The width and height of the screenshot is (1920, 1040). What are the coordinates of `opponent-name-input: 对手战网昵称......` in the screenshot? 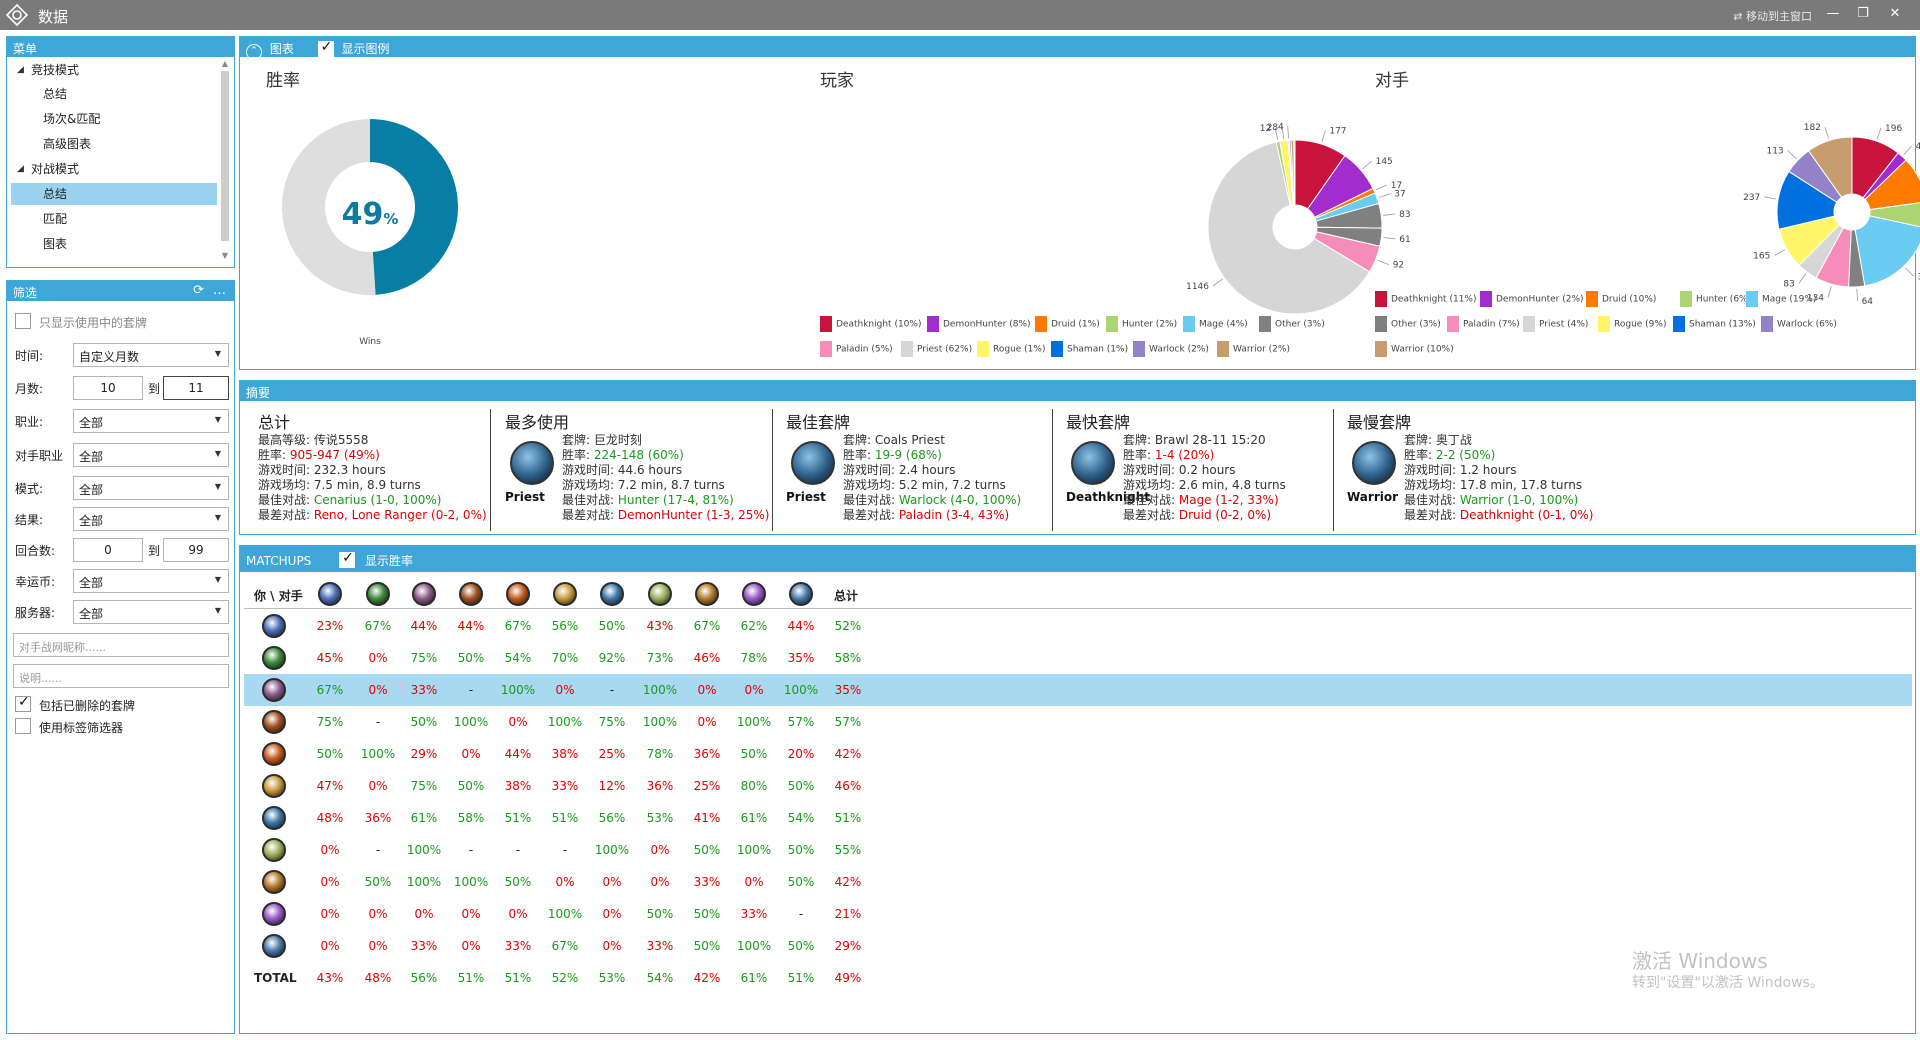 It's located at (121, 645).